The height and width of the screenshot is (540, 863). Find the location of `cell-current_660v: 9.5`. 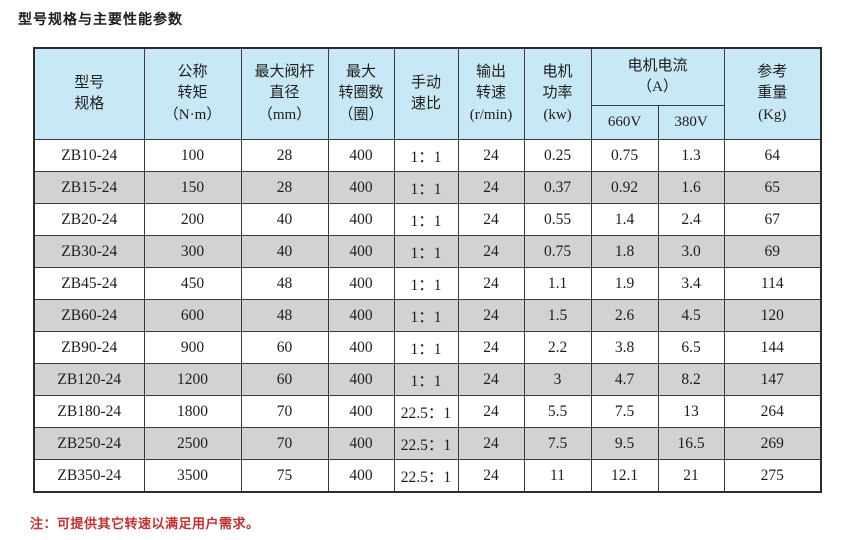

cell-current_660v: 9.5 is located at coordinates (624, 443).